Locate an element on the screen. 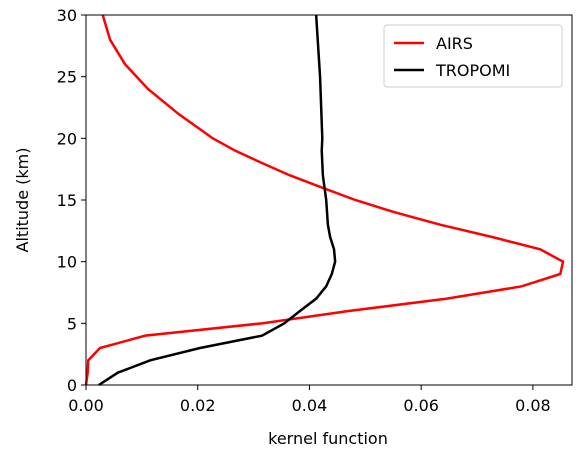  x-tick-label: 0.02 is located at coordinates (198, 405).